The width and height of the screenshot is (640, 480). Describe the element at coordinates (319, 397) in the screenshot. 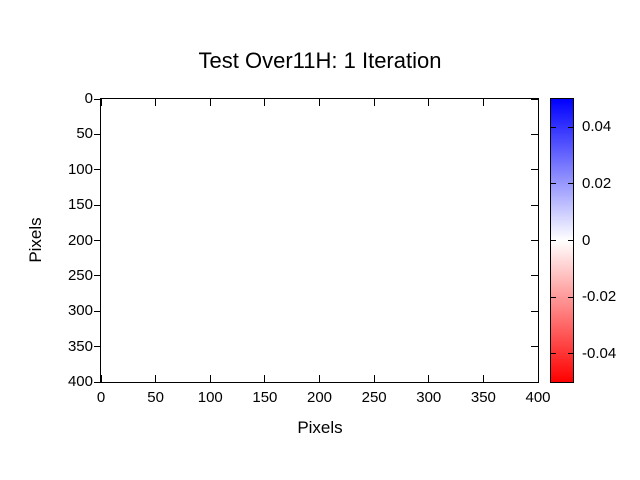

I see `x-tick-label: 200` at that location.